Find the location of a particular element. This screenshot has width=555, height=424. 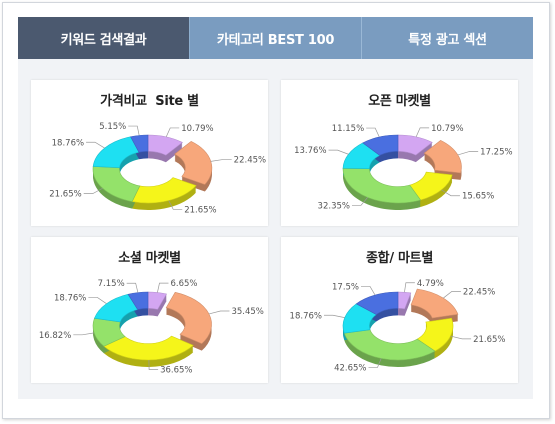

donut-chart-social-market: 6.65% 35.45% 36.65% 16.82% 18.76% 7.15% is located at coordinates (151, 327).